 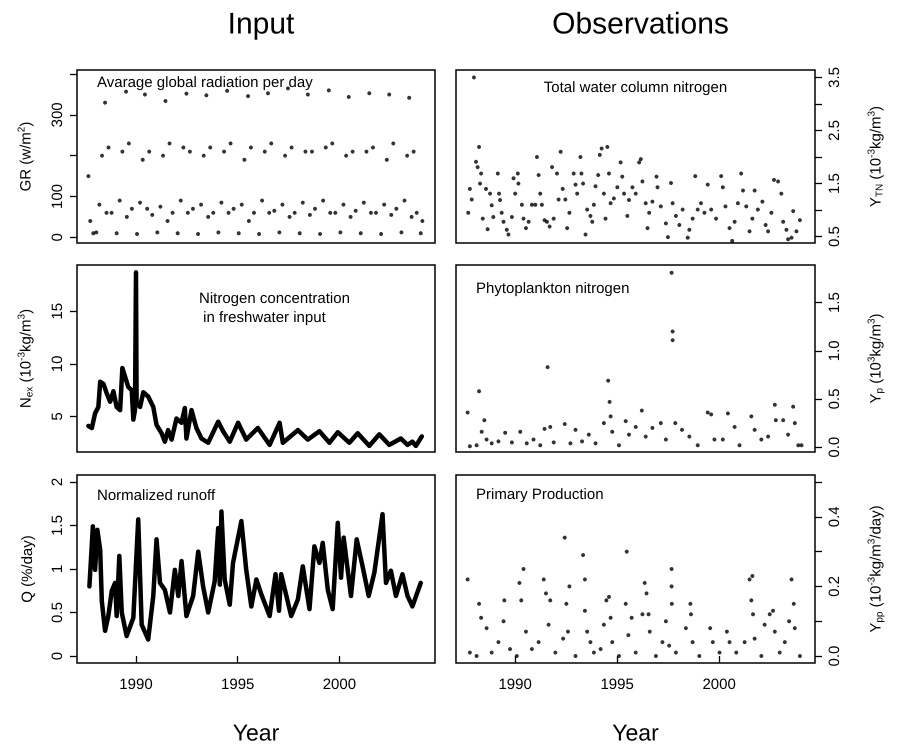 I want to click on y-tick-label: 2, so click(x=57, y=482).